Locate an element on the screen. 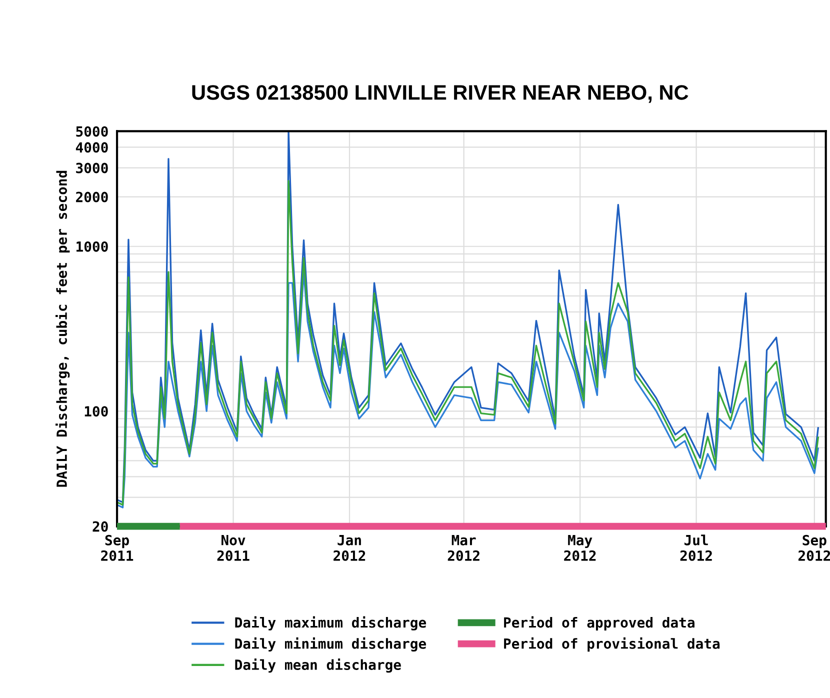 The image size is (830, 698). legend-label: Daily maximum discharge is located at coordinates (330, 623).